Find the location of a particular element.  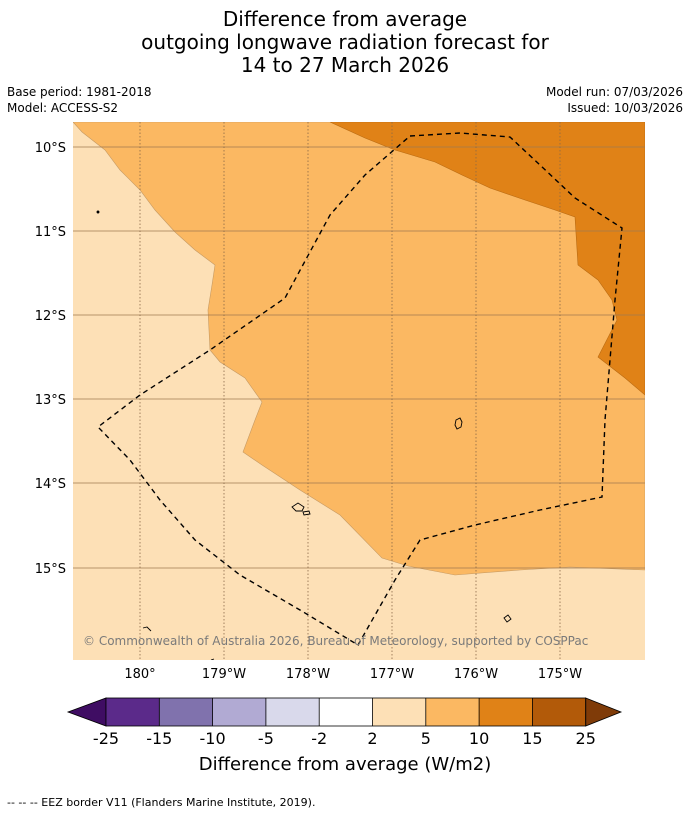

colorbar-tick-25: 25 is located at coordinates (586, 738).